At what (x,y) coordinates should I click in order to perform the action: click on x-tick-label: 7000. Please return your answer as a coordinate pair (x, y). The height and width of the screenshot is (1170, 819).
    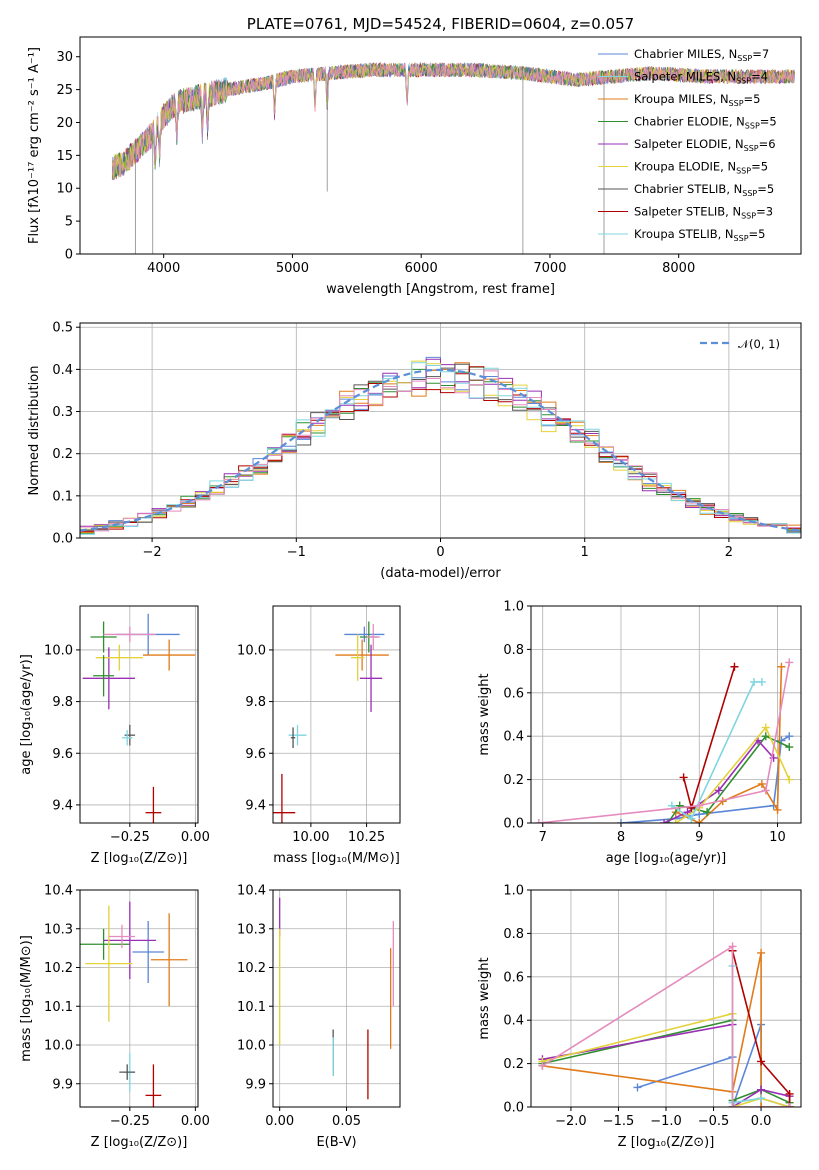
    Looking at the image, I should click on (549, 268).